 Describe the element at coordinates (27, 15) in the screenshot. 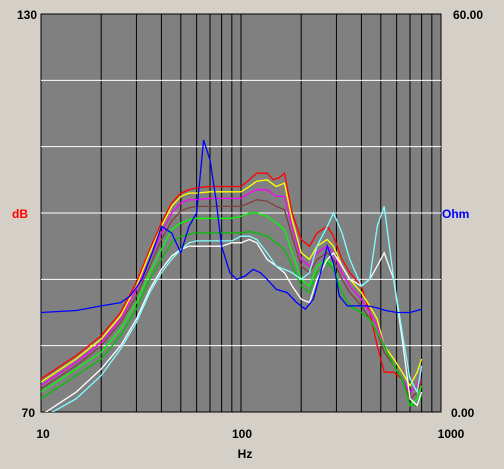

I see `y-left-top-tick-label: 130` at that location.